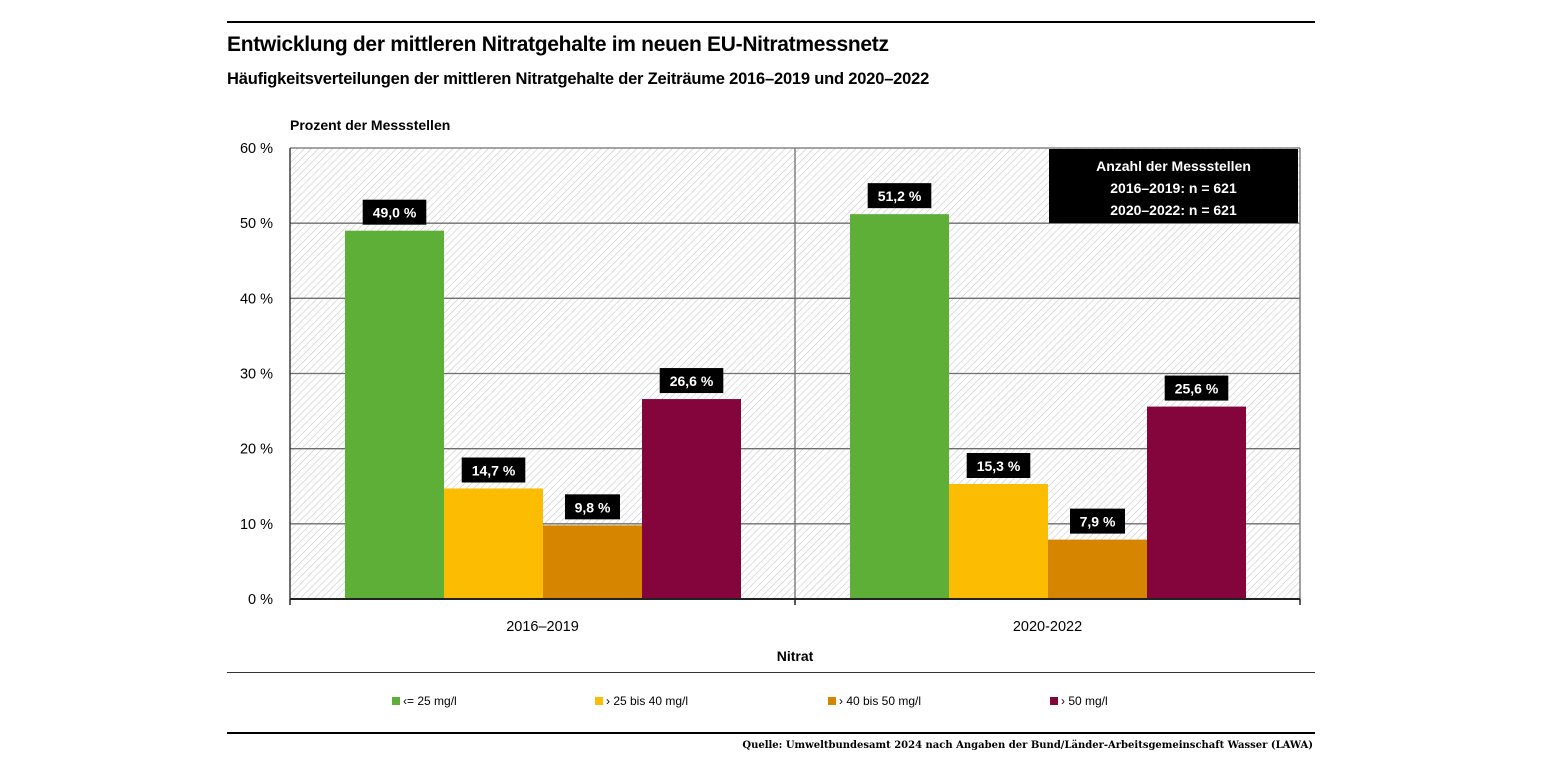  I want to click on legend-label: › 25 bis 40 mg/l, so click(647, 701).